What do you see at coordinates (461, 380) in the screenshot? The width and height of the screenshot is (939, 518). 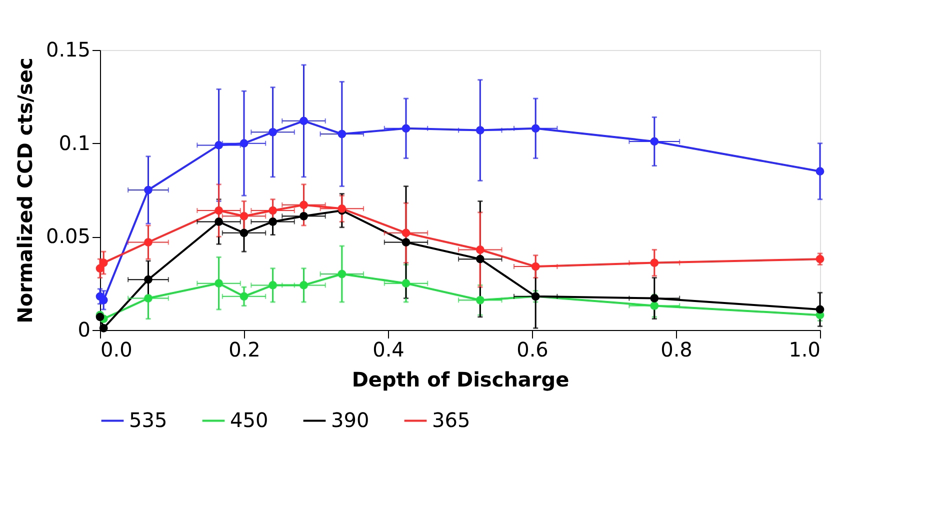 I see `x-axis-title: Depth of Discharge` at bounding box center [461, 380].